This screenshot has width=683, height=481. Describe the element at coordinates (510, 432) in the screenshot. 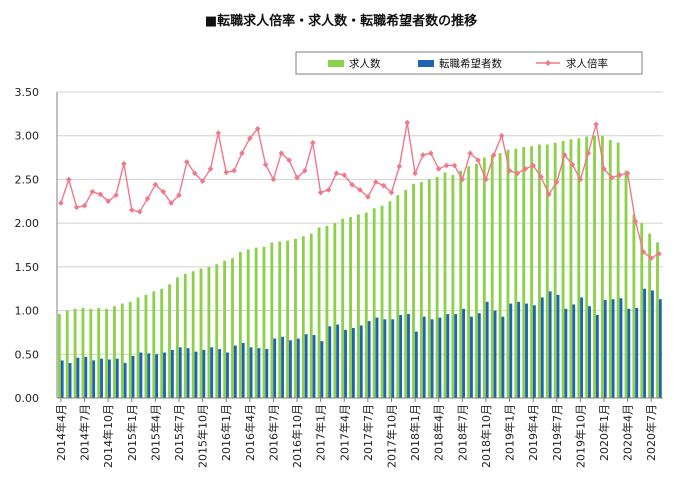

I see `x-tick-label: 2019年1月` at that location.